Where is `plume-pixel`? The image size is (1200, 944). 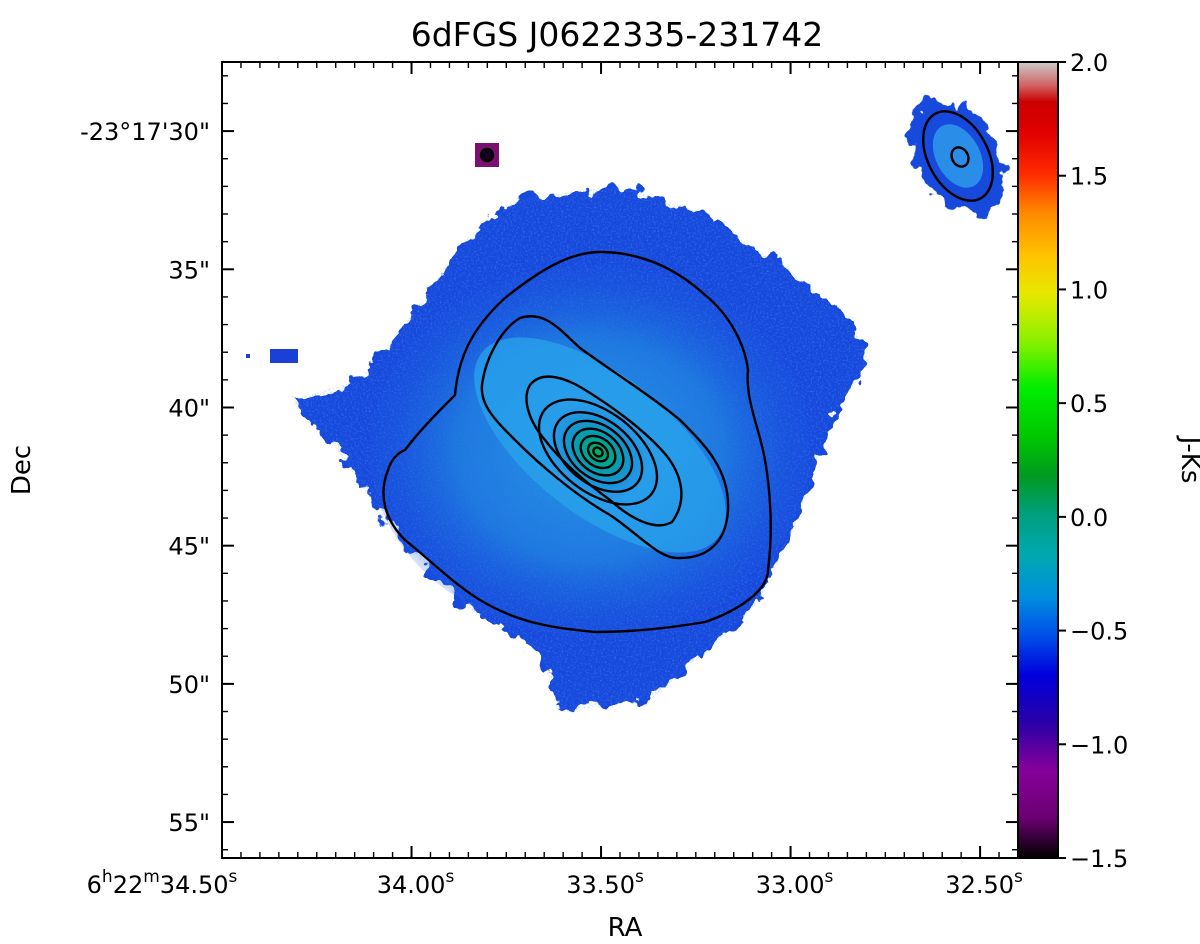
plume-pixel is located at coordinates (248, 356).